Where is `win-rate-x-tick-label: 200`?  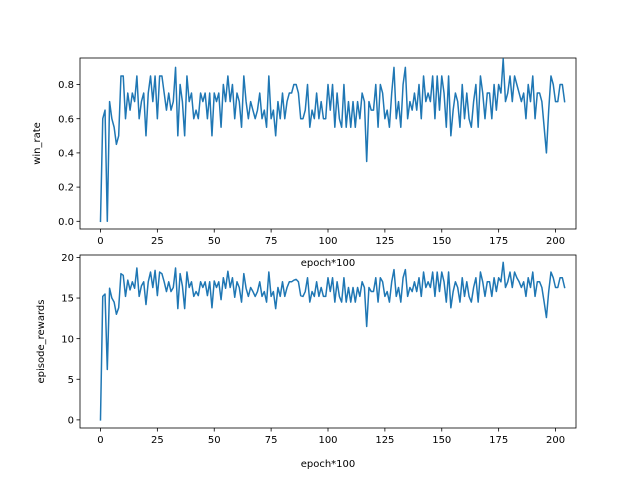
win-rate-x-tick-label: 200 is located at coordinates (555, 241).